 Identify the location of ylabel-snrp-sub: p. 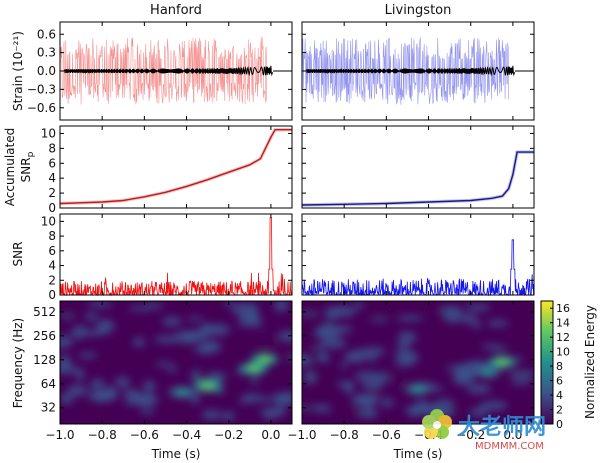
(31, 154).